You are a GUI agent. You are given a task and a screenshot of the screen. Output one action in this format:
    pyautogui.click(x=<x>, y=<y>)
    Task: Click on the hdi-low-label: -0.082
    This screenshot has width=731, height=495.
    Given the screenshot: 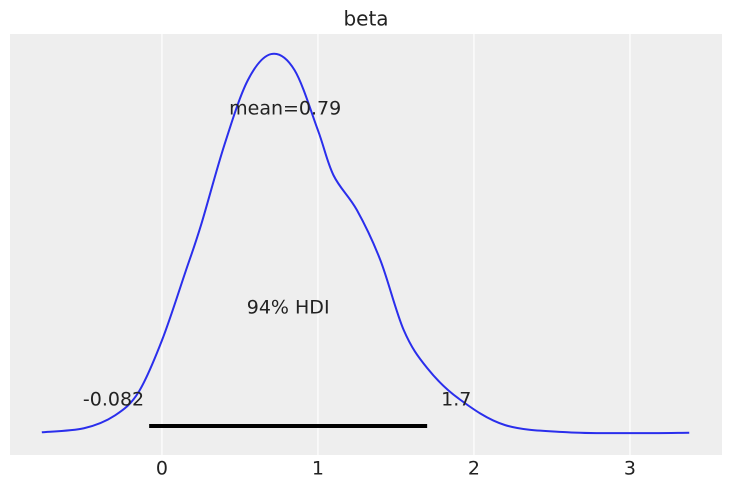 What is the action you would take?
    pyautogui.click(x=113, y=400)
    